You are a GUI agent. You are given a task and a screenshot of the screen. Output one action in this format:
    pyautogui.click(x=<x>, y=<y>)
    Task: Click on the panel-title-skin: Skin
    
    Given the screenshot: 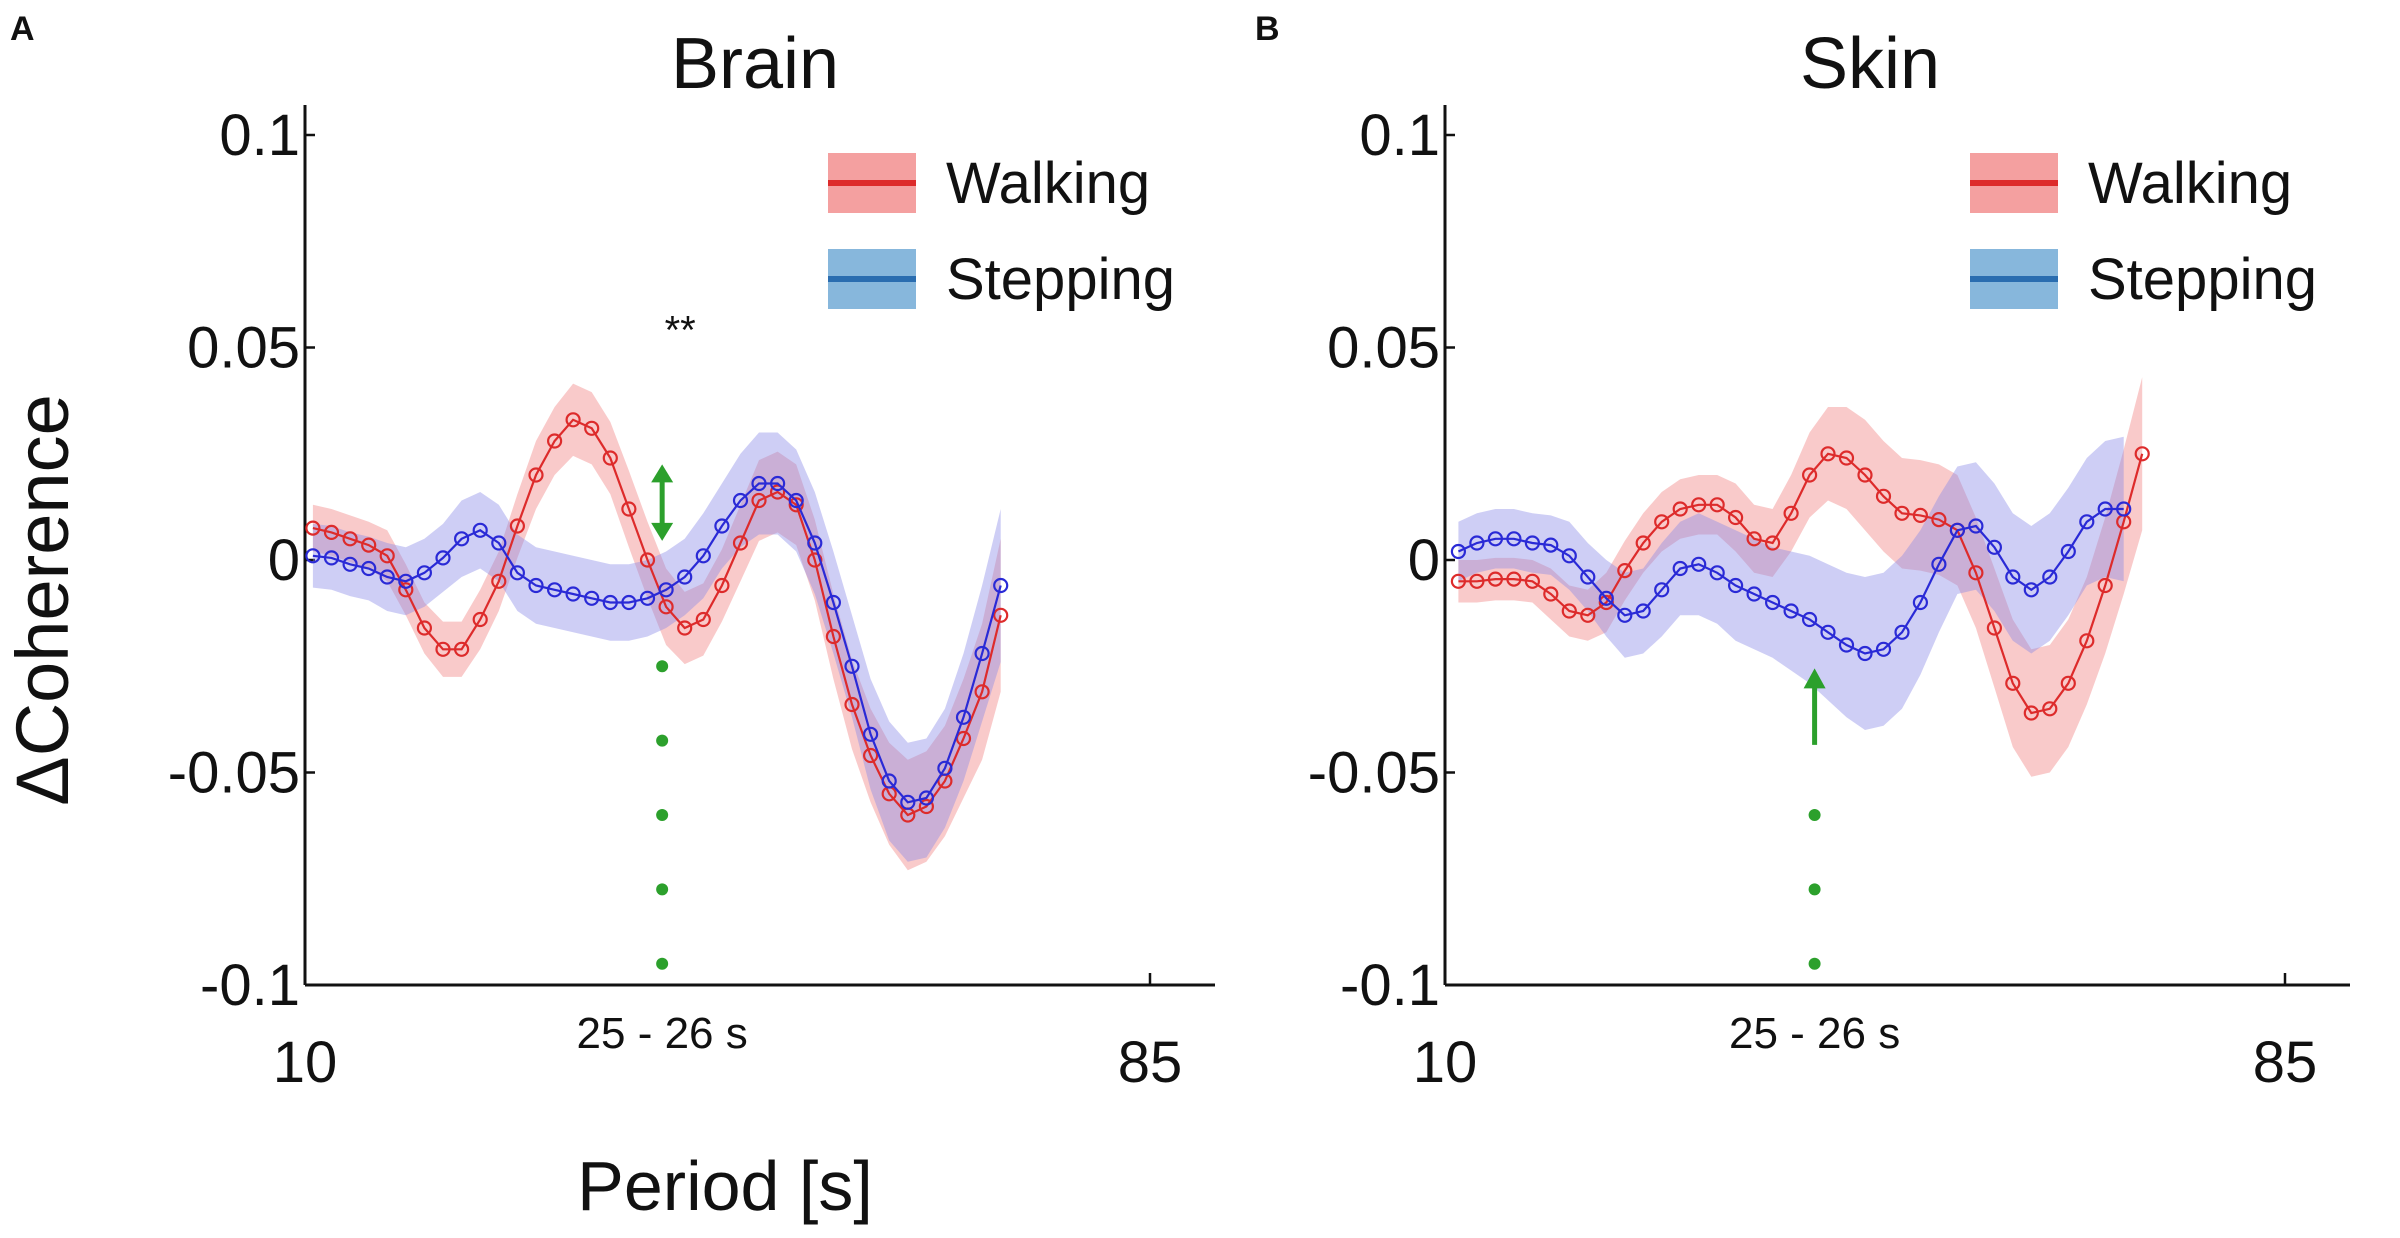 What is the action you would take?
    pyautogui.click(x=1870, y=64)
    